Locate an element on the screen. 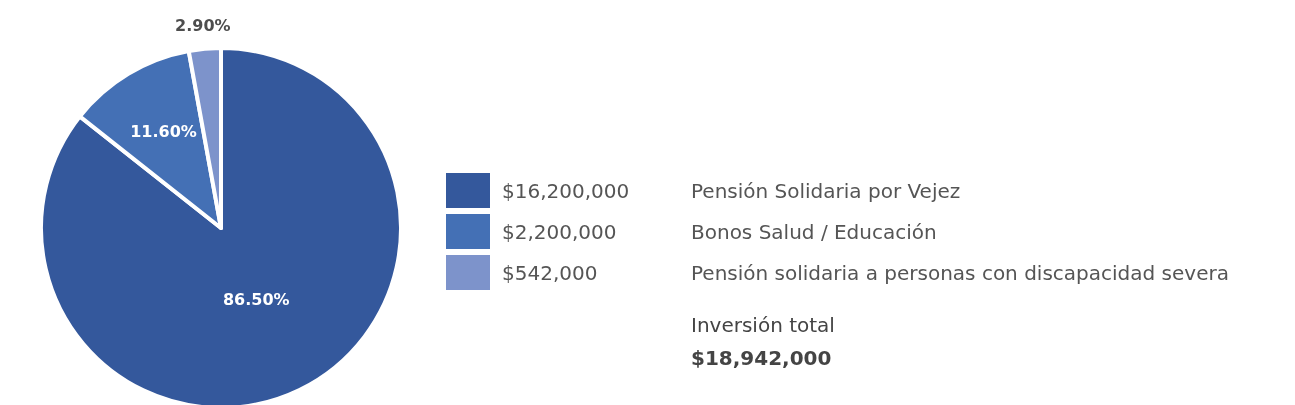 Image resolution: width=1295 pixels, height=405 pixels. legend-label: $16,200,000 is located at coordinates (566, 190).